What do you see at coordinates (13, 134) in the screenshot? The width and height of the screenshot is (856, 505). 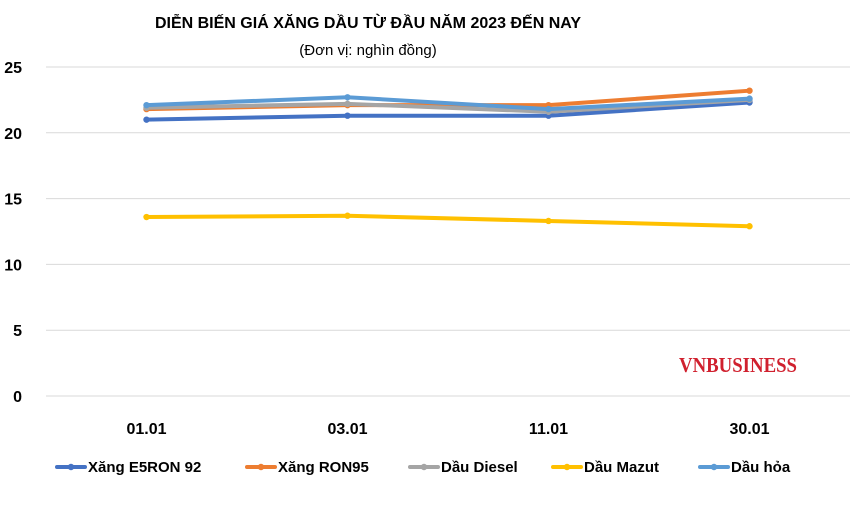 I see `y-tick-label: 20` at bounding box center [13, 134].